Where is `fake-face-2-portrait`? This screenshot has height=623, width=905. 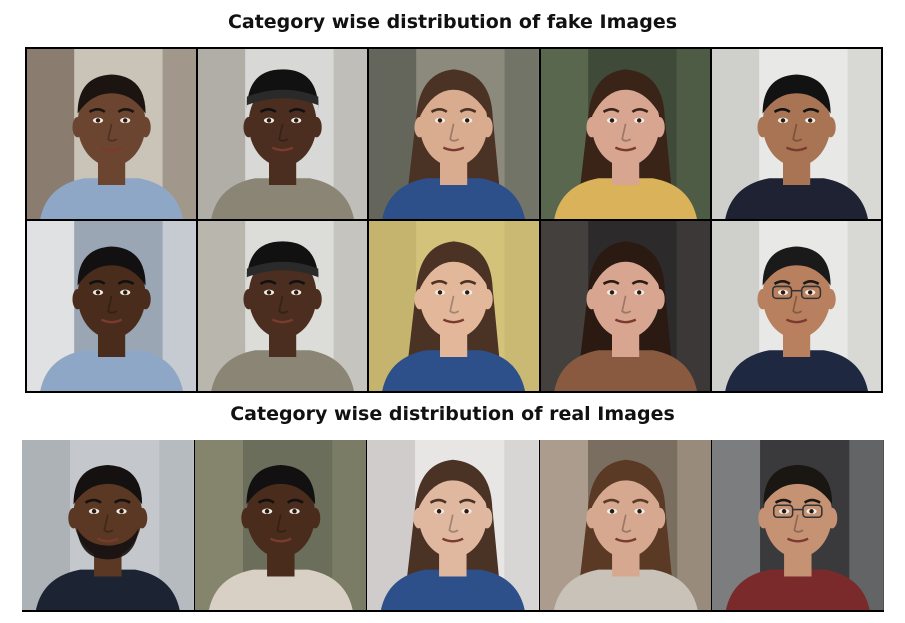
fake-face-2-portrait is located at coordinates (283, 134).